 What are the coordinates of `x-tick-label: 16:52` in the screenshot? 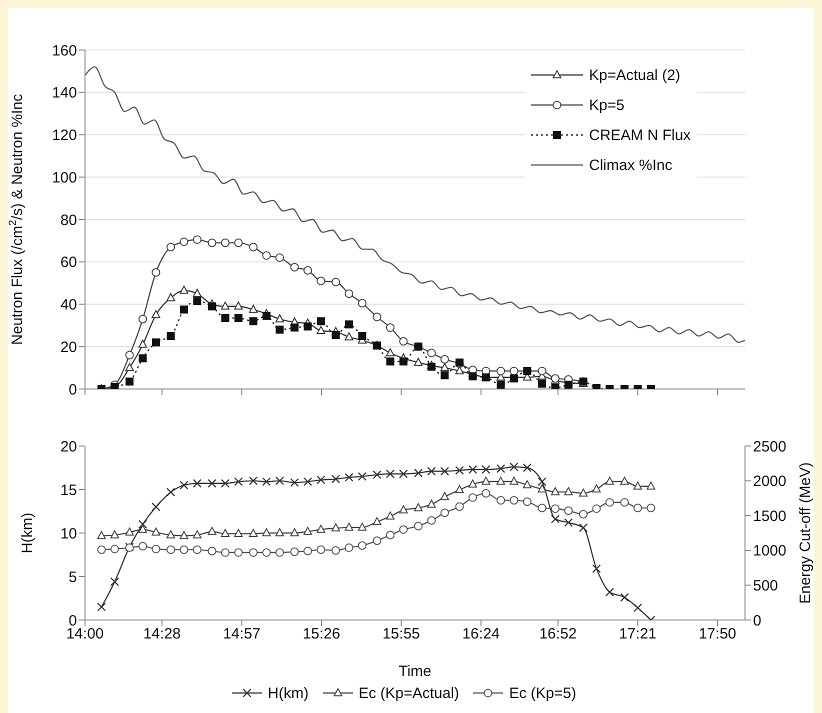 It's located at (558, 634).